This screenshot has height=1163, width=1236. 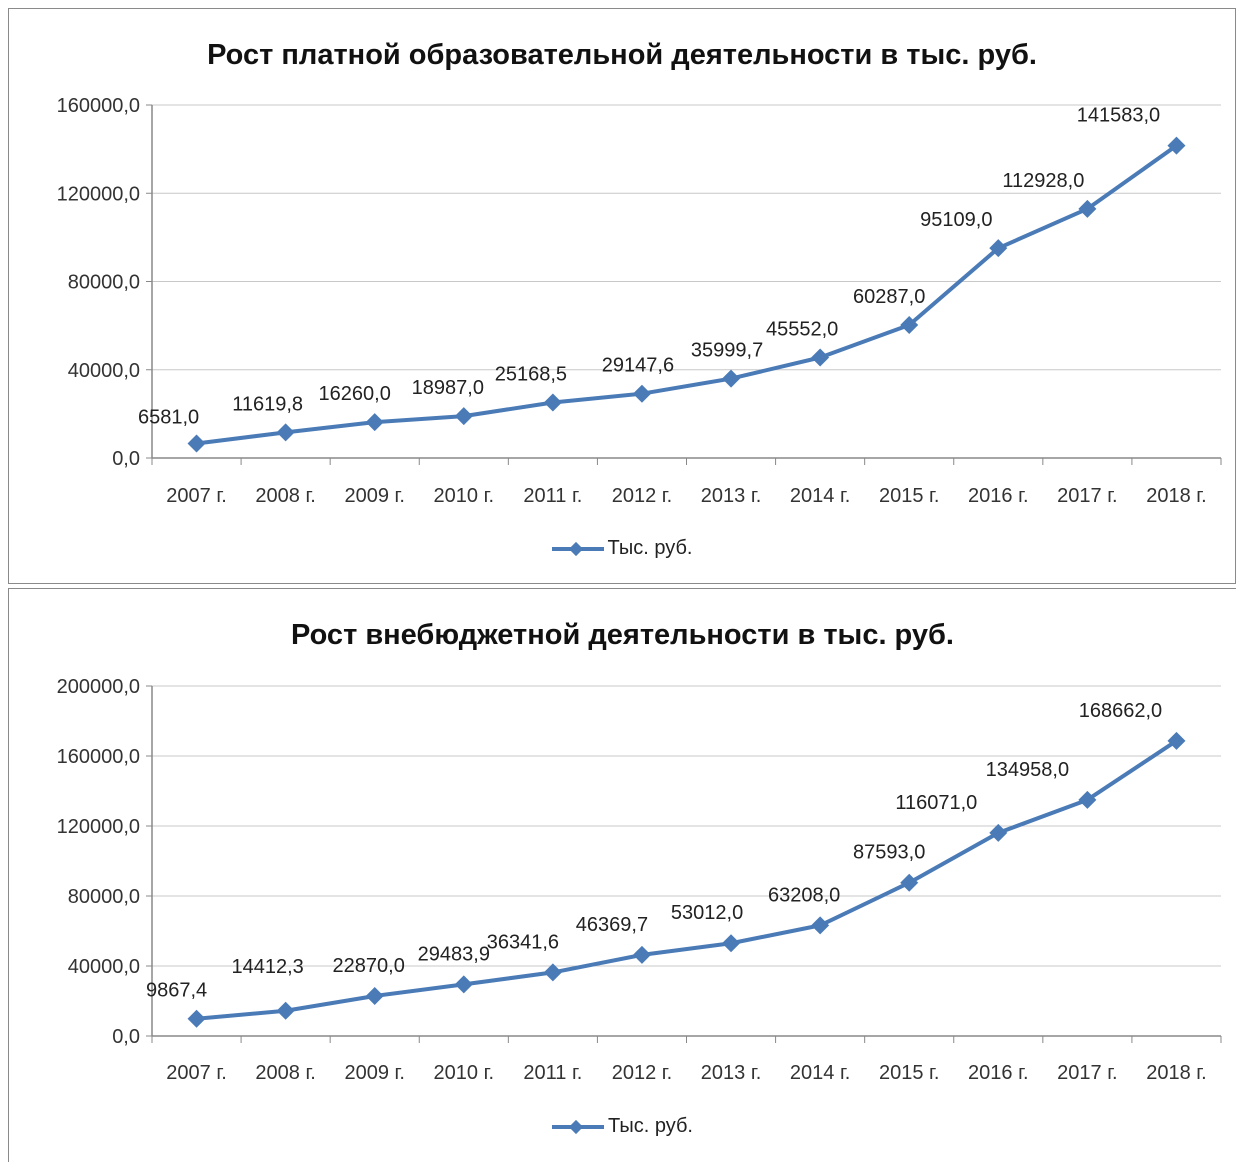 I want to click on data-label: 63208,0, so click(x=804, y=895).